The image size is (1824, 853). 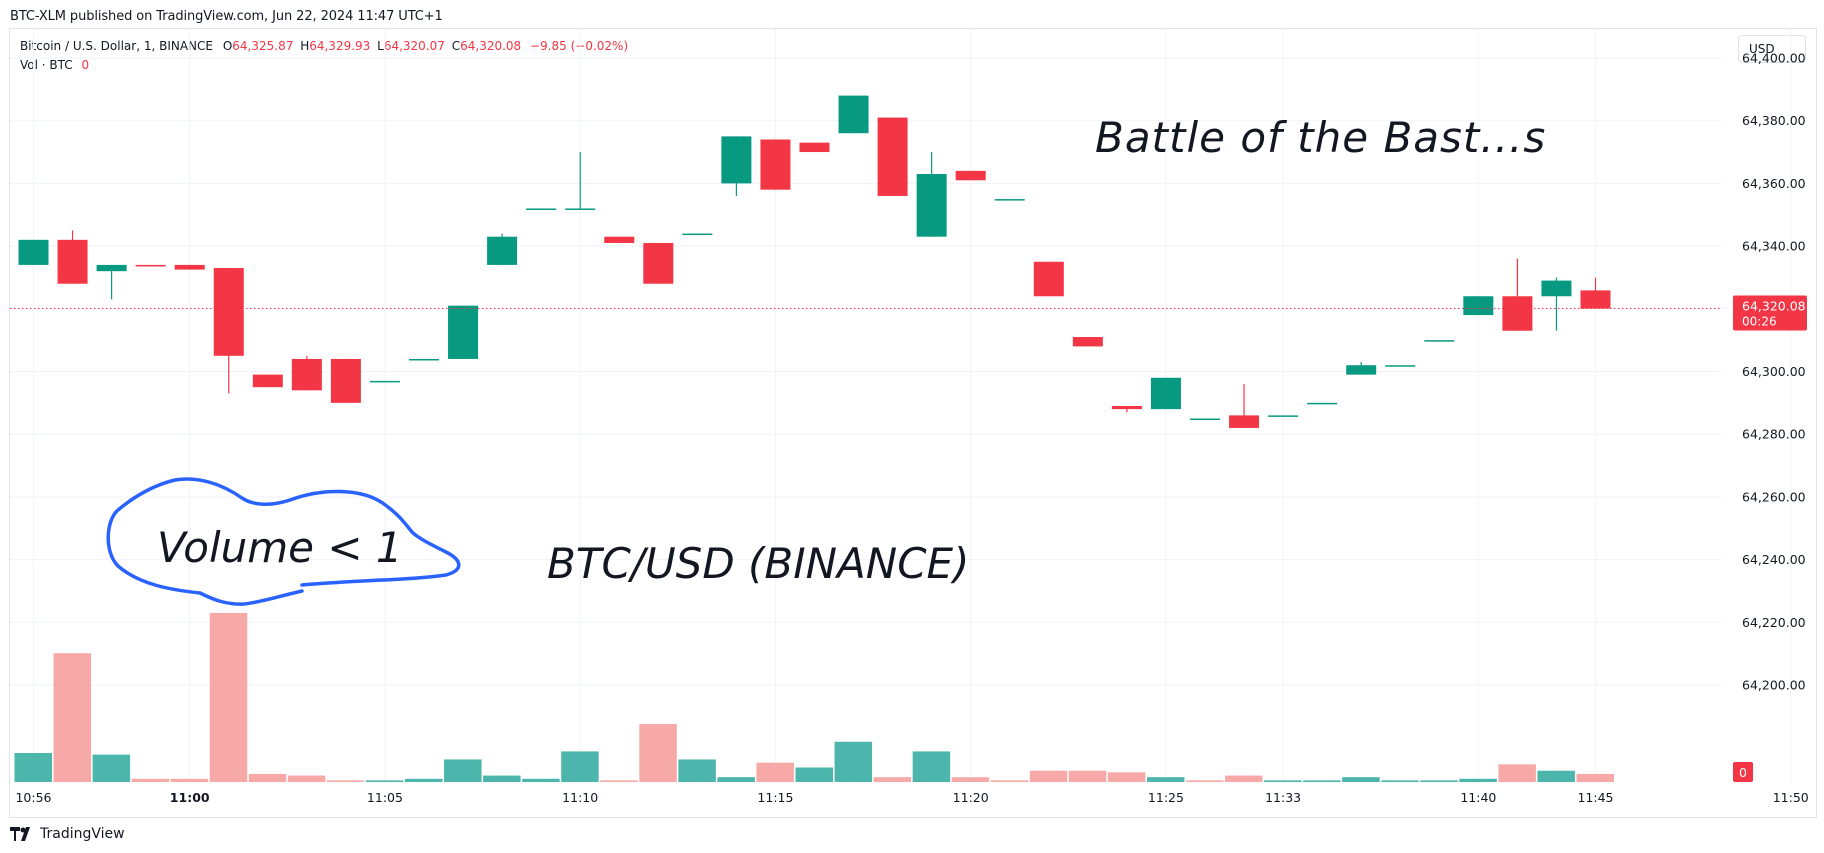 I want to click on volume-badge-label: 0, so click(x=1743, y=772).